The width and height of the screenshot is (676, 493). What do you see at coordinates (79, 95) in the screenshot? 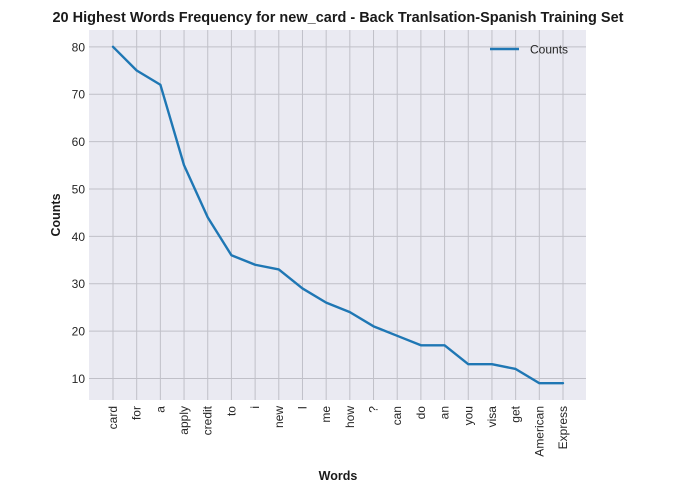
I see `y-tick-label: 70` at bounding box center [79, 95].